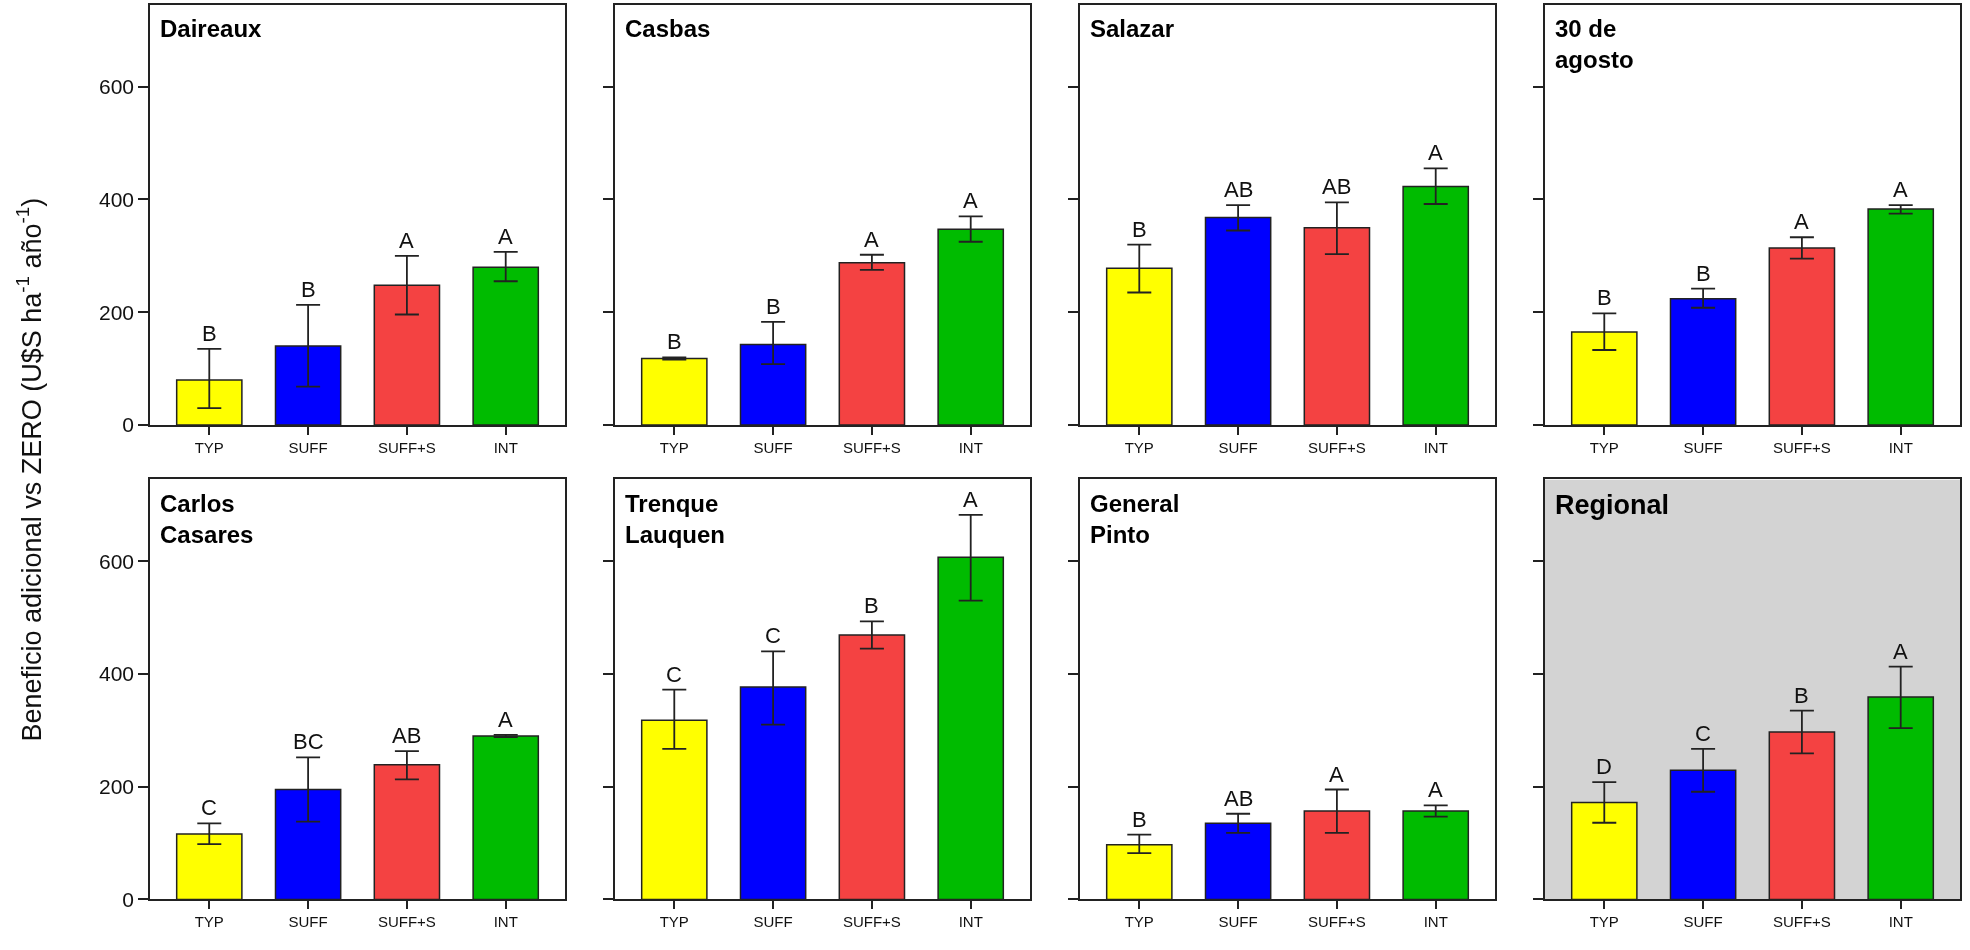  I want to click on annotation: BC, so click(308, 741).